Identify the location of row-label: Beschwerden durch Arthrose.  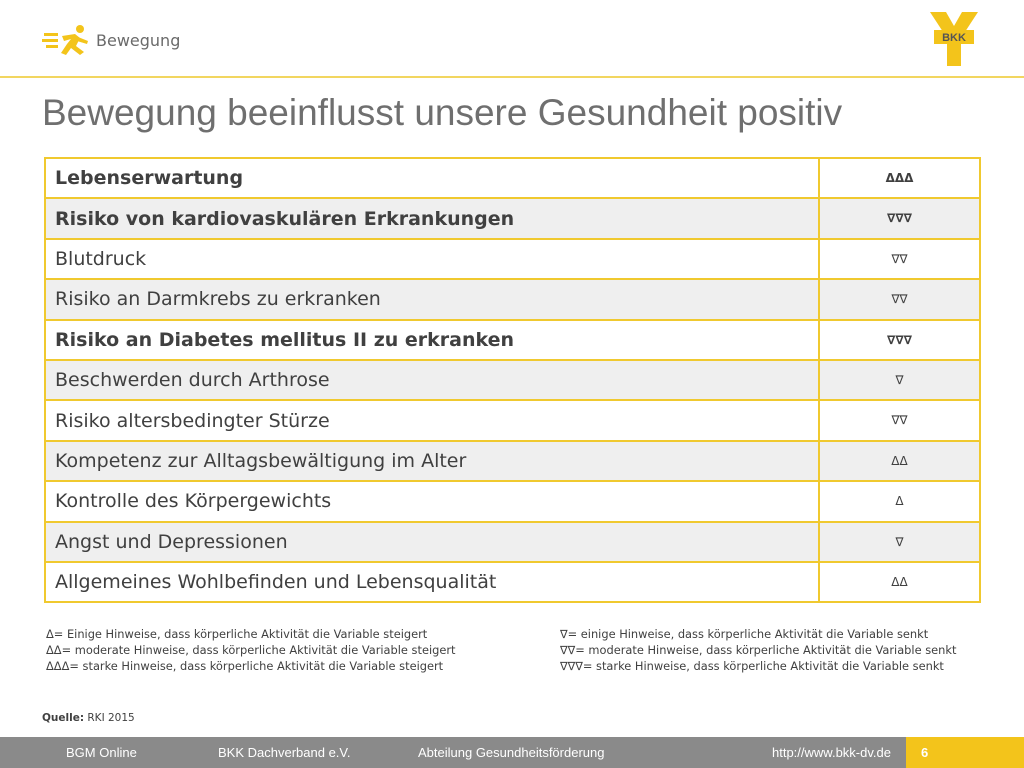
(432, 380).